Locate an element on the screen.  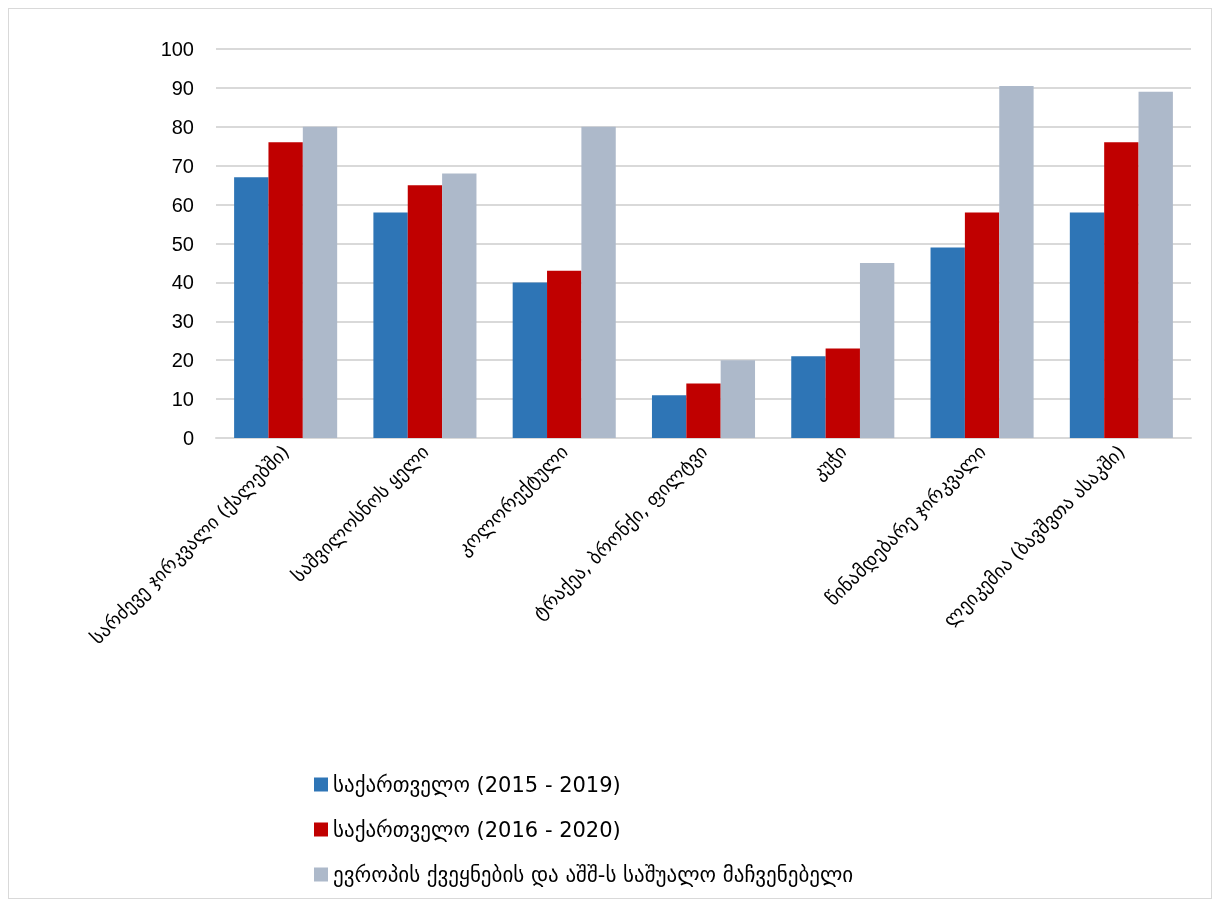
y-tick-label: 70 is located at coordinates (182, 165).